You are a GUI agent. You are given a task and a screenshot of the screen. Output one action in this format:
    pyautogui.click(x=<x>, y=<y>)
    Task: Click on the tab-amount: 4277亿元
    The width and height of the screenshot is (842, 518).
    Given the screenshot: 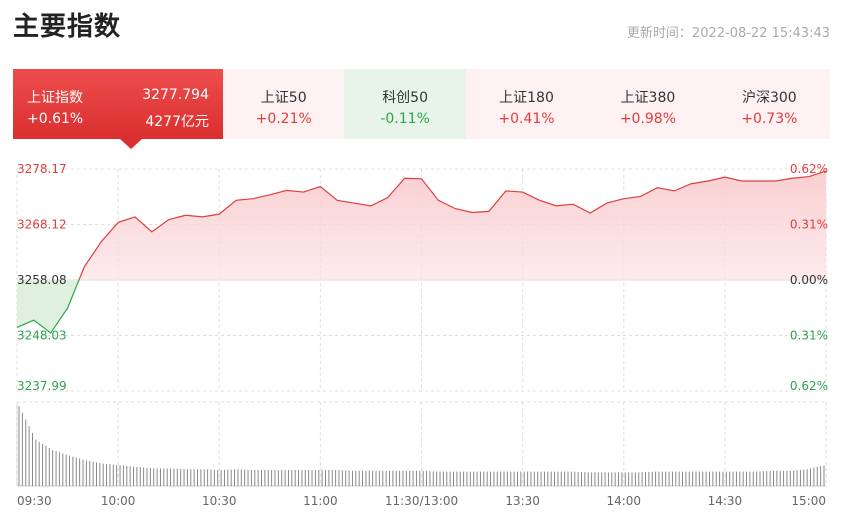 What is the action you would take?
    pyautogui.click(x=177, y=122)
    